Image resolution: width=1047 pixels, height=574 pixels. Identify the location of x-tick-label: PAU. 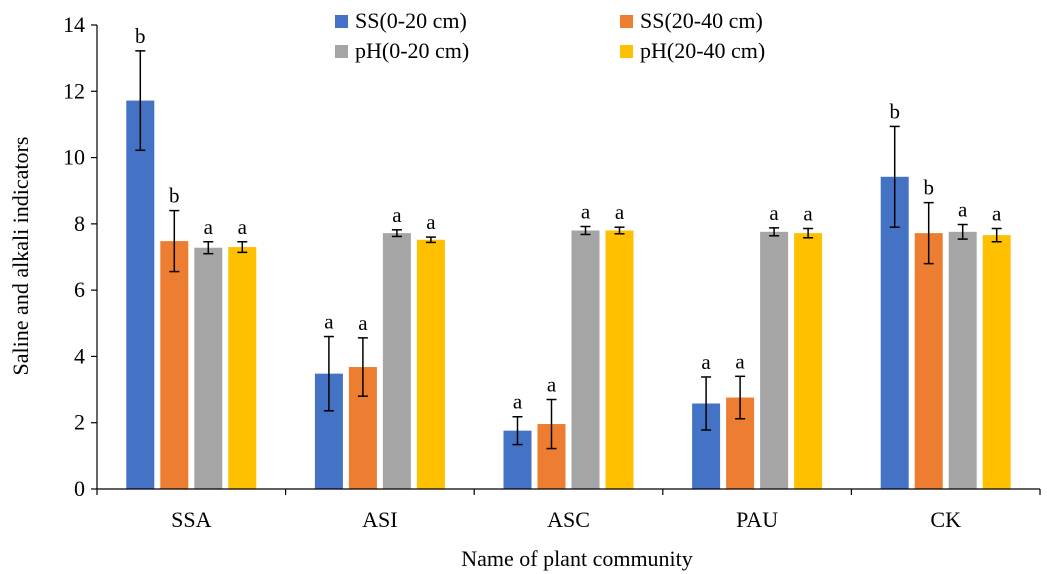
(757, 519).